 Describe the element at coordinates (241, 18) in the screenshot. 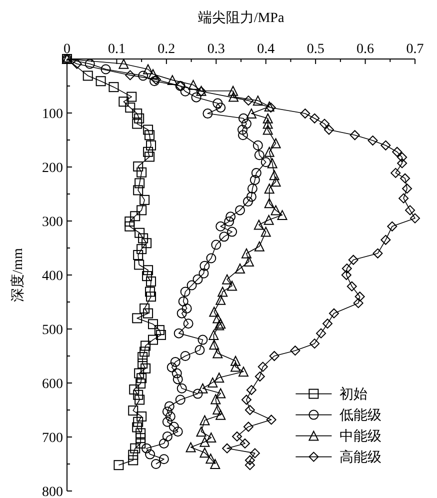

I see `x-axis-title: 端尖阻力/MPa` at that location.